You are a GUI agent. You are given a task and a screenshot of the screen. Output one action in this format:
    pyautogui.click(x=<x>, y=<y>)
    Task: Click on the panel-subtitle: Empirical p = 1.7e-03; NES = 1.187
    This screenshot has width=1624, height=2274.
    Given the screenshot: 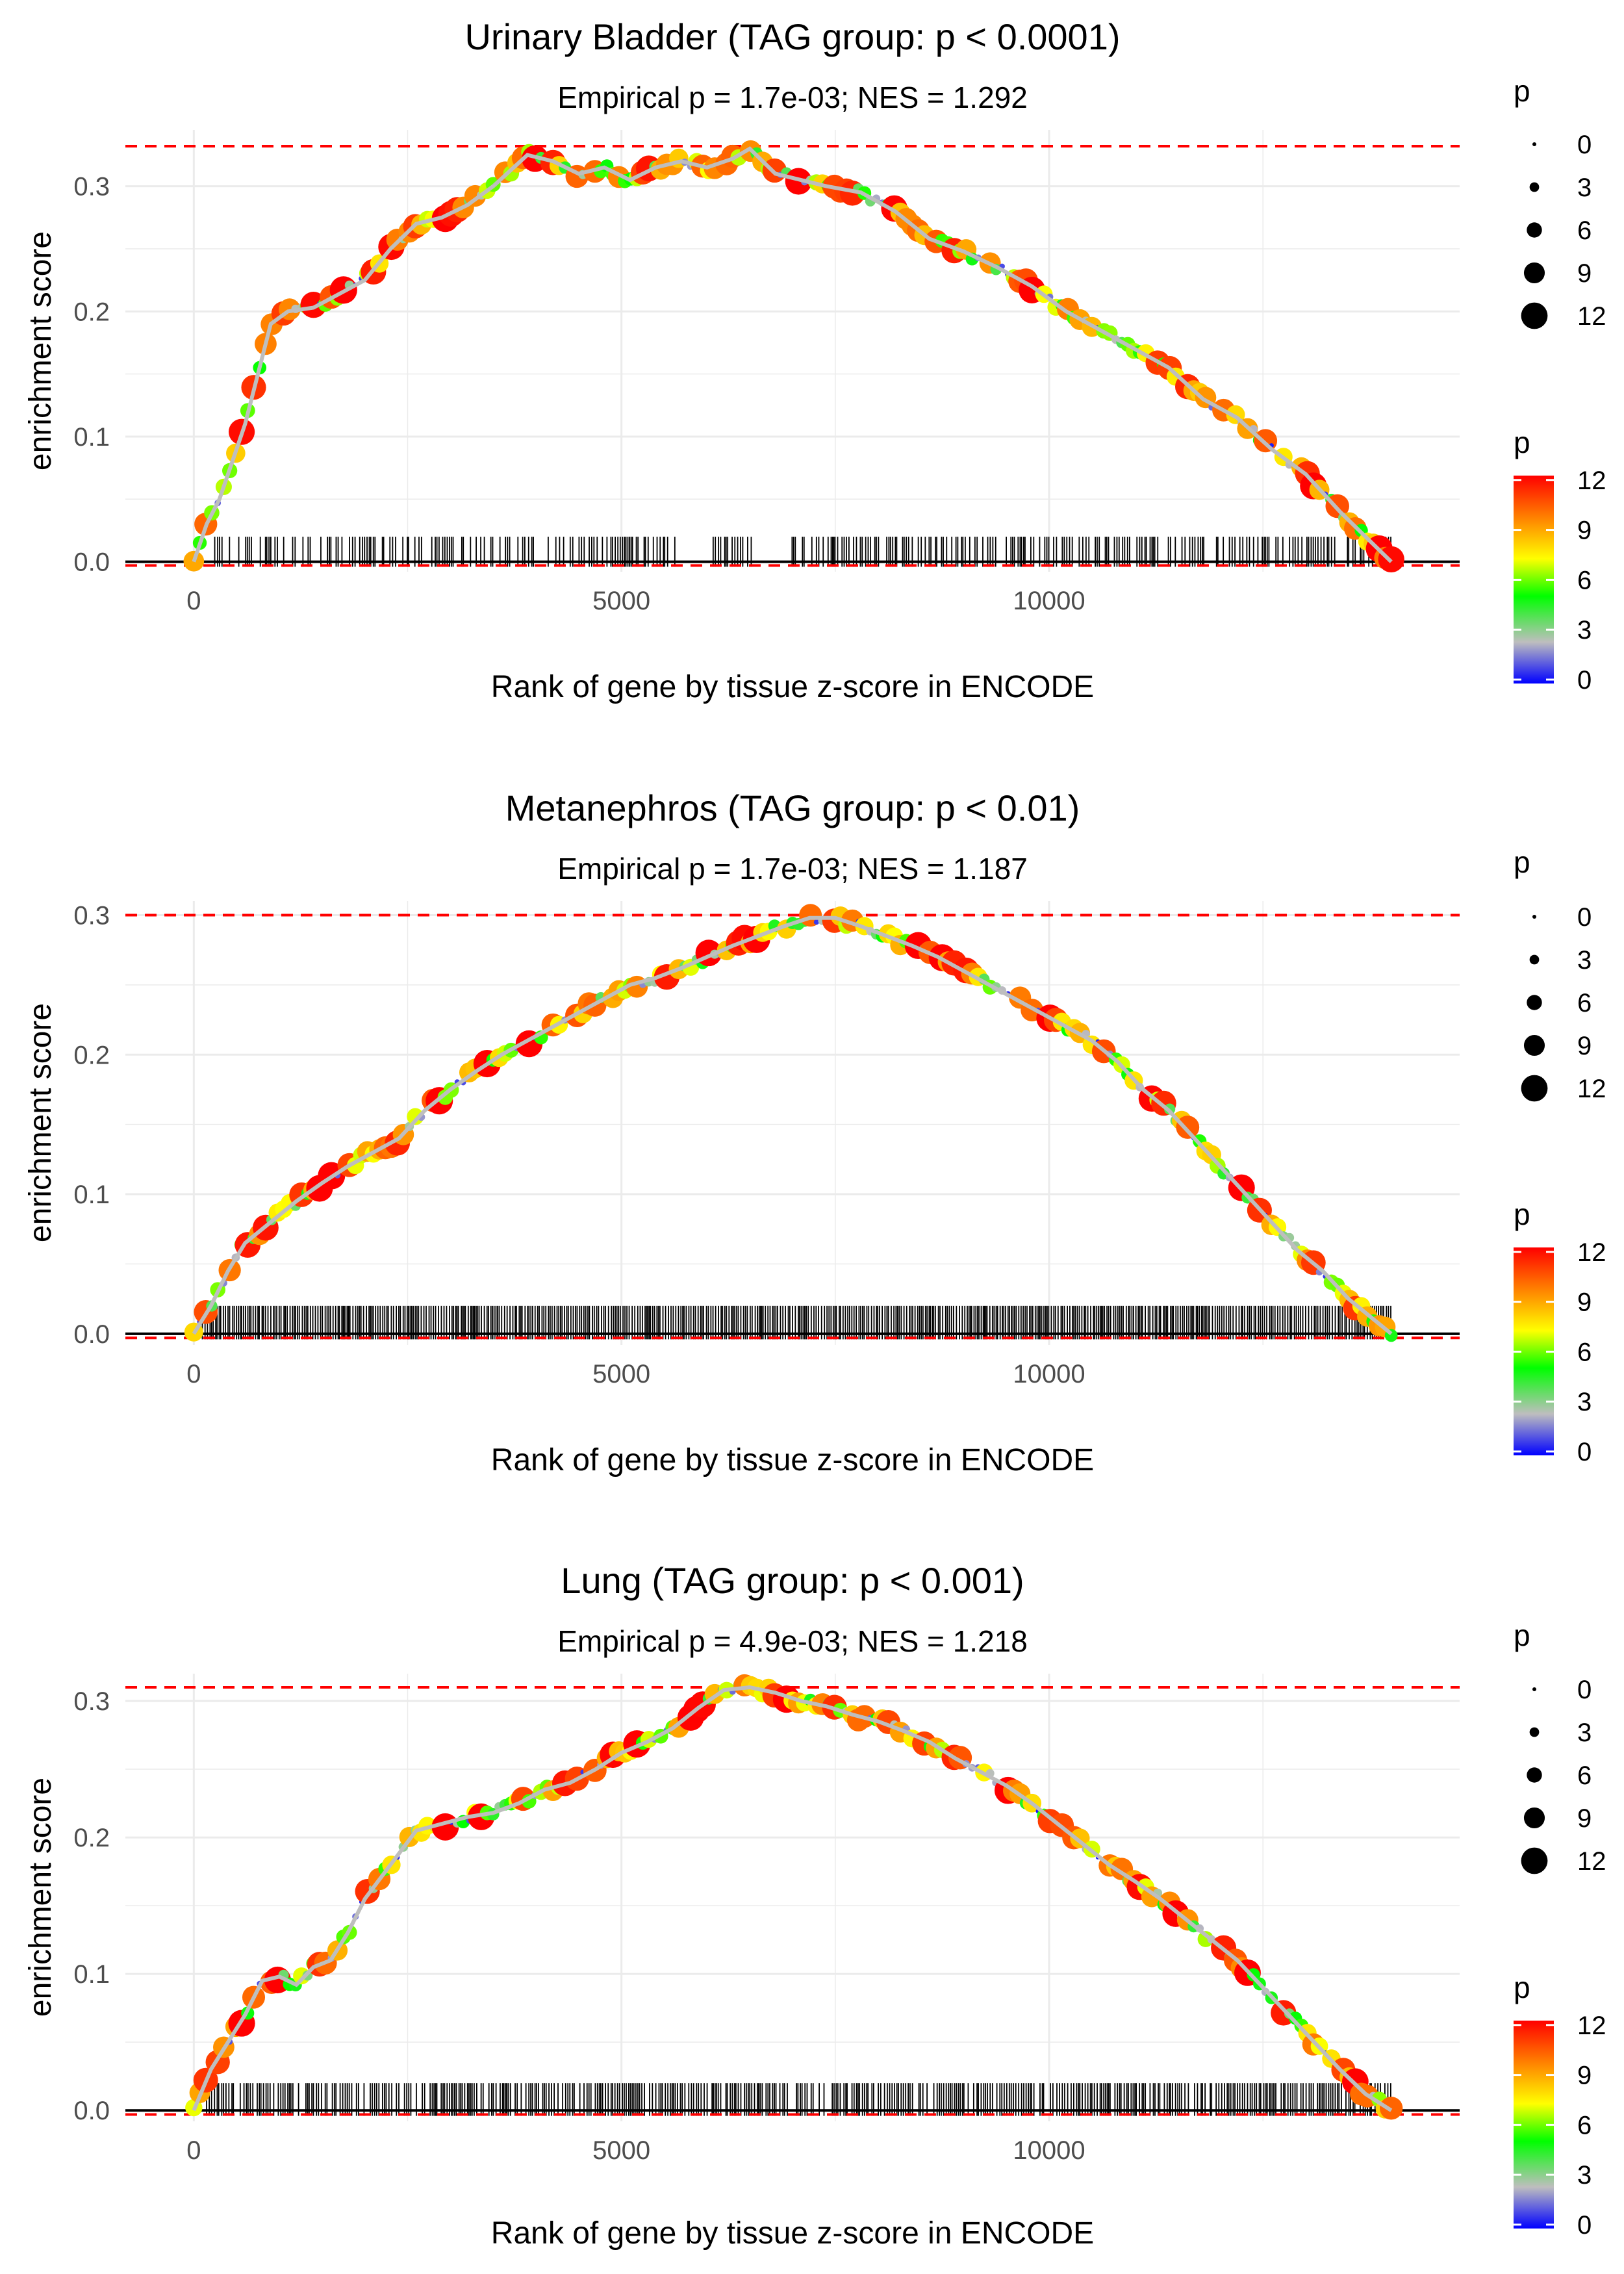 What is the action you would take?
    pyautogui.click(x=792, y=869)
    